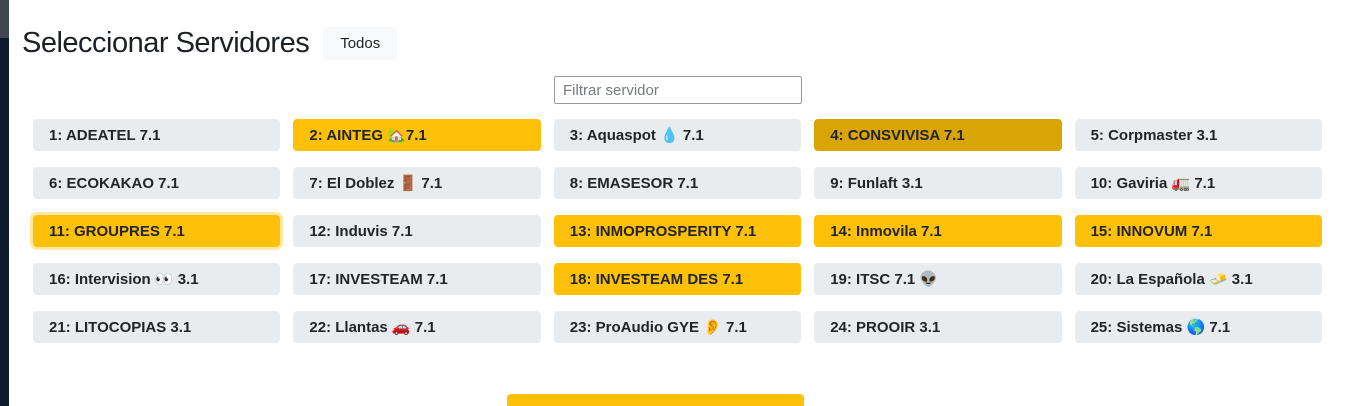 This screenshot has width=1352, height=406. Describe the element at coordinates (157, 231) in the screenshot. I see `server-button: 11: GROUPRES 7.1` at that location.